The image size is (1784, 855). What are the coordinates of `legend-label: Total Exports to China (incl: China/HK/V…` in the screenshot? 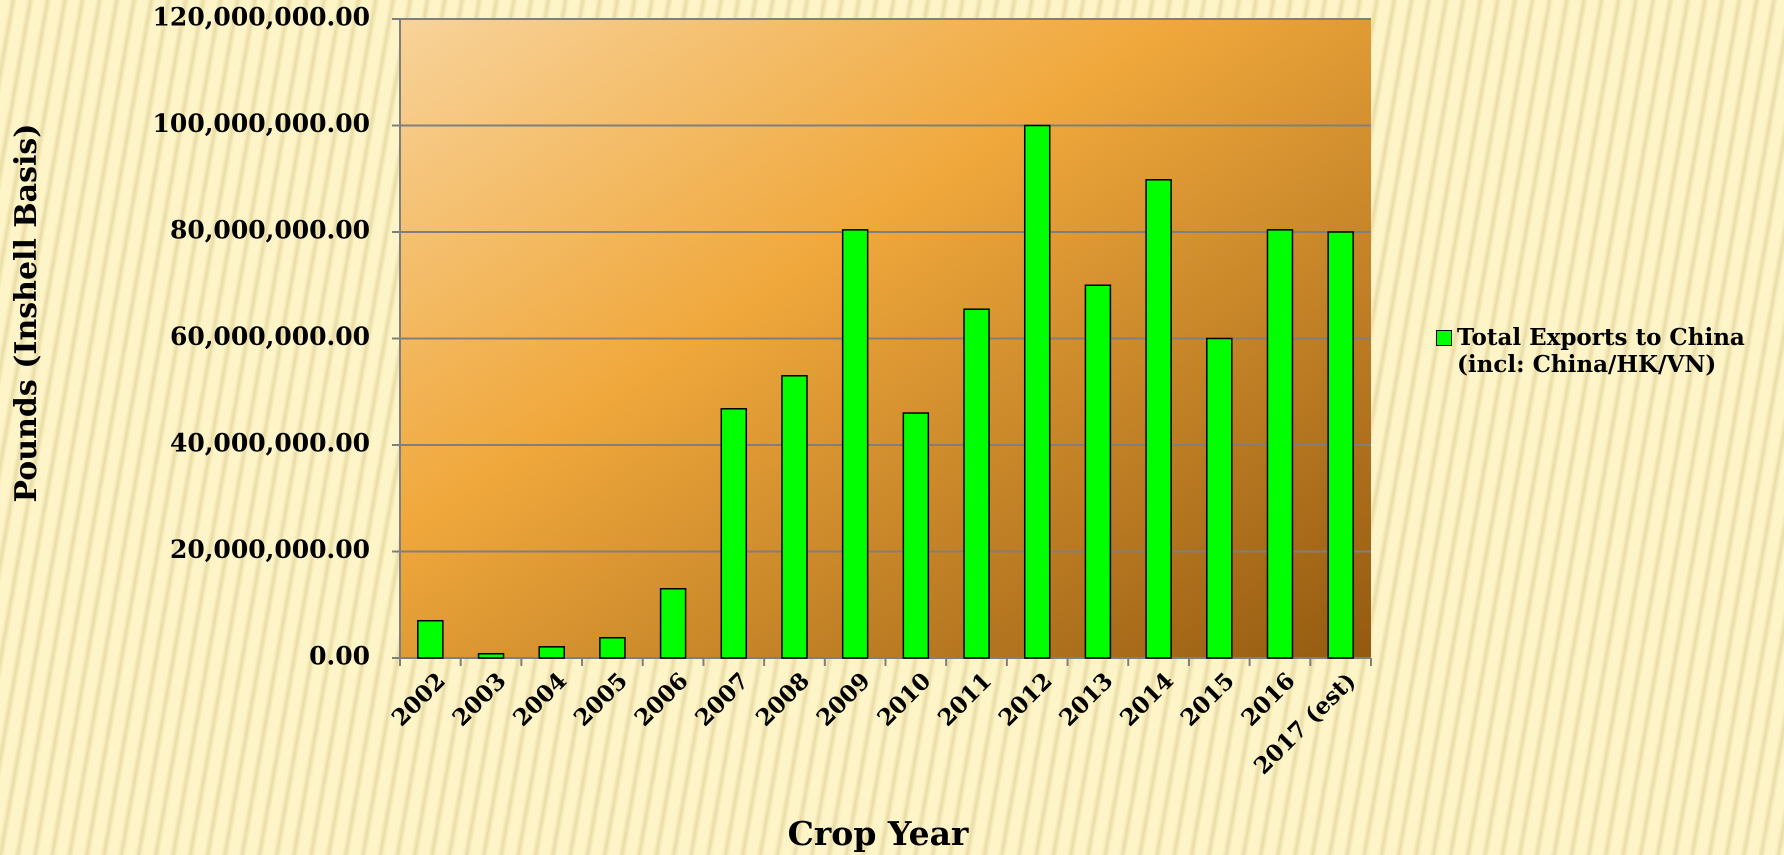 It's located at (1601, 351).